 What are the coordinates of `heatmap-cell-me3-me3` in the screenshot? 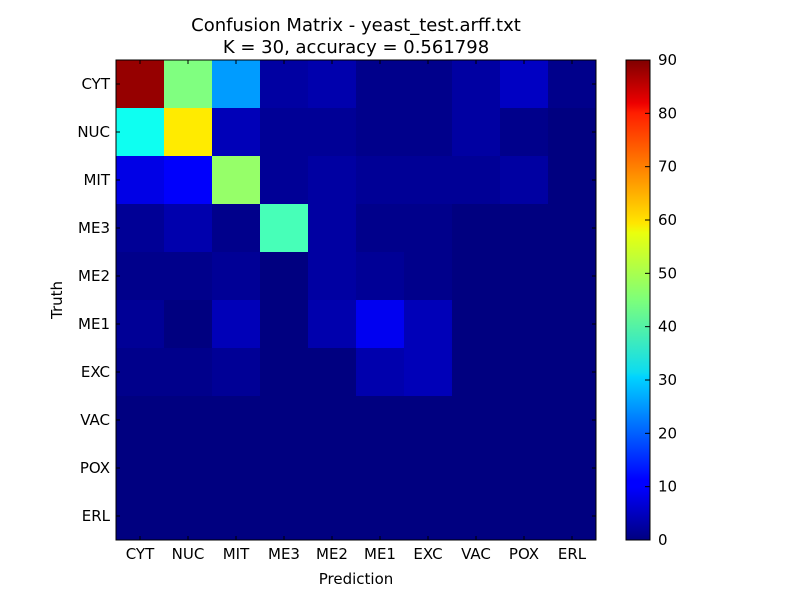 It's located at (284, 228).